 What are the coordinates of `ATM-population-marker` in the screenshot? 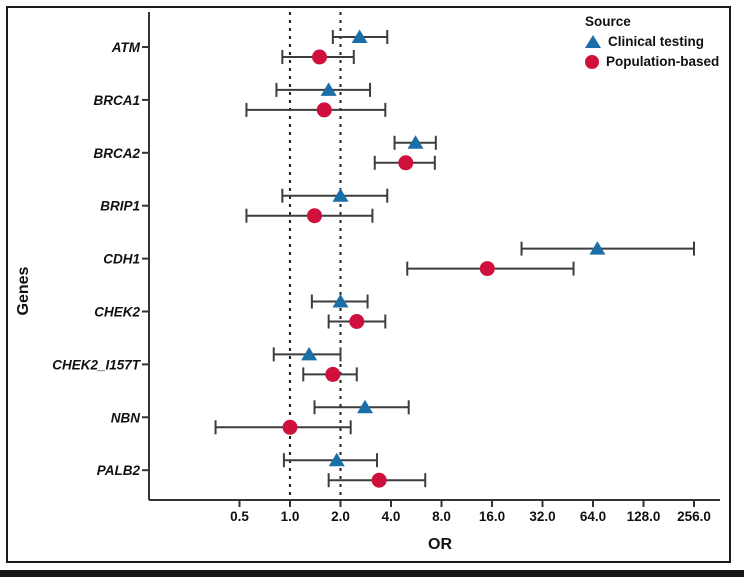 It's located at (320, 57).